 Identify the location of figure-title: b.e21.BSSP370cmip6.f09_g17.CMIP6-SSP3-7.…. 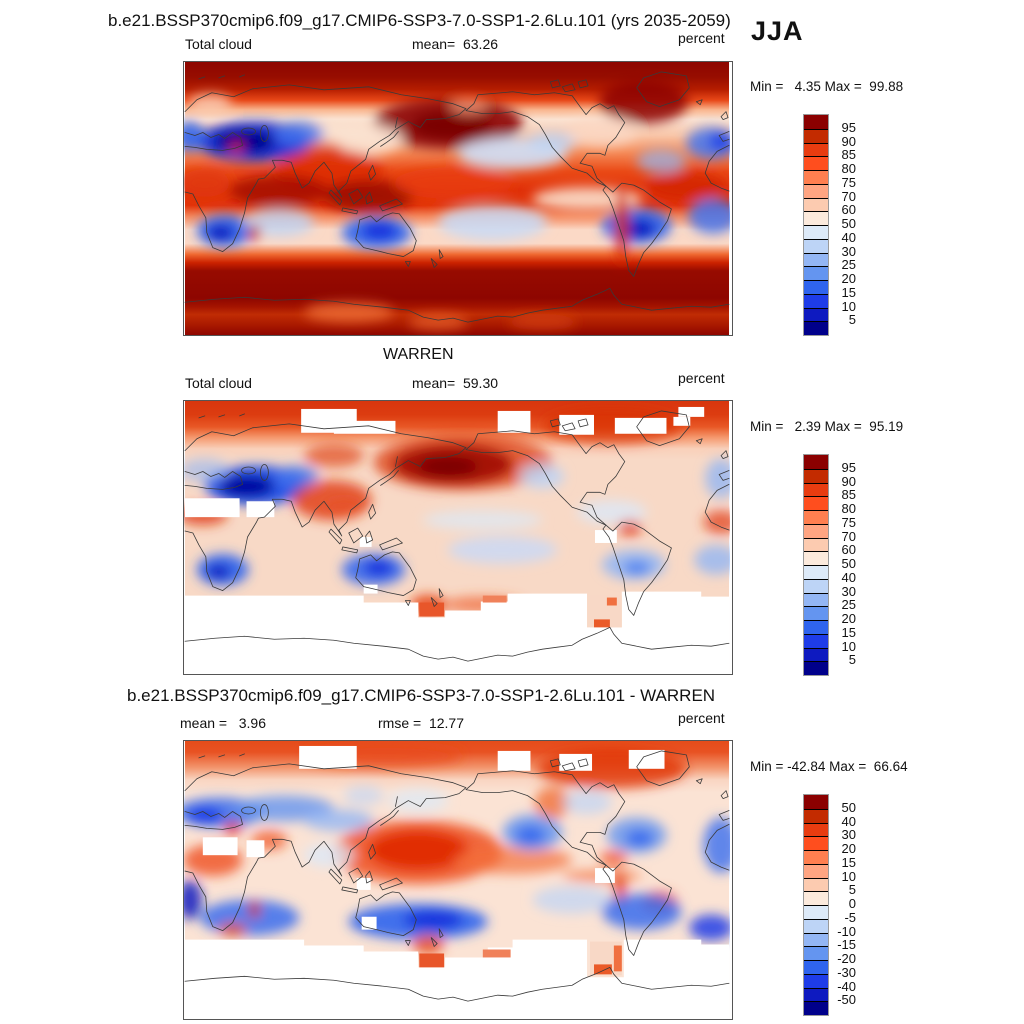
(419, 20).